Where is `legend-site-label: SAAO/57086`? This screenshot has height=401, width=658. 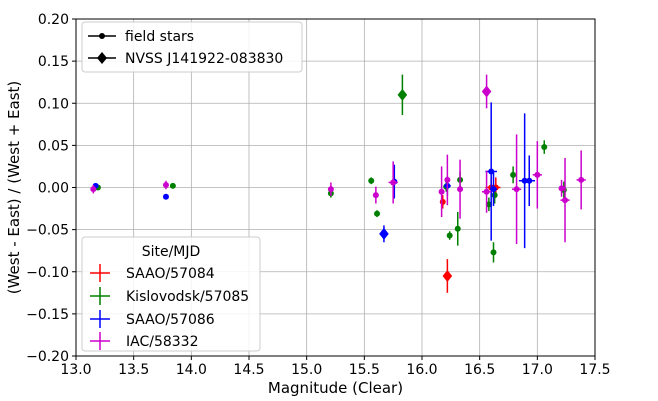
legend-site-label: SAAO/57086 is located at coordinates (170, 320).